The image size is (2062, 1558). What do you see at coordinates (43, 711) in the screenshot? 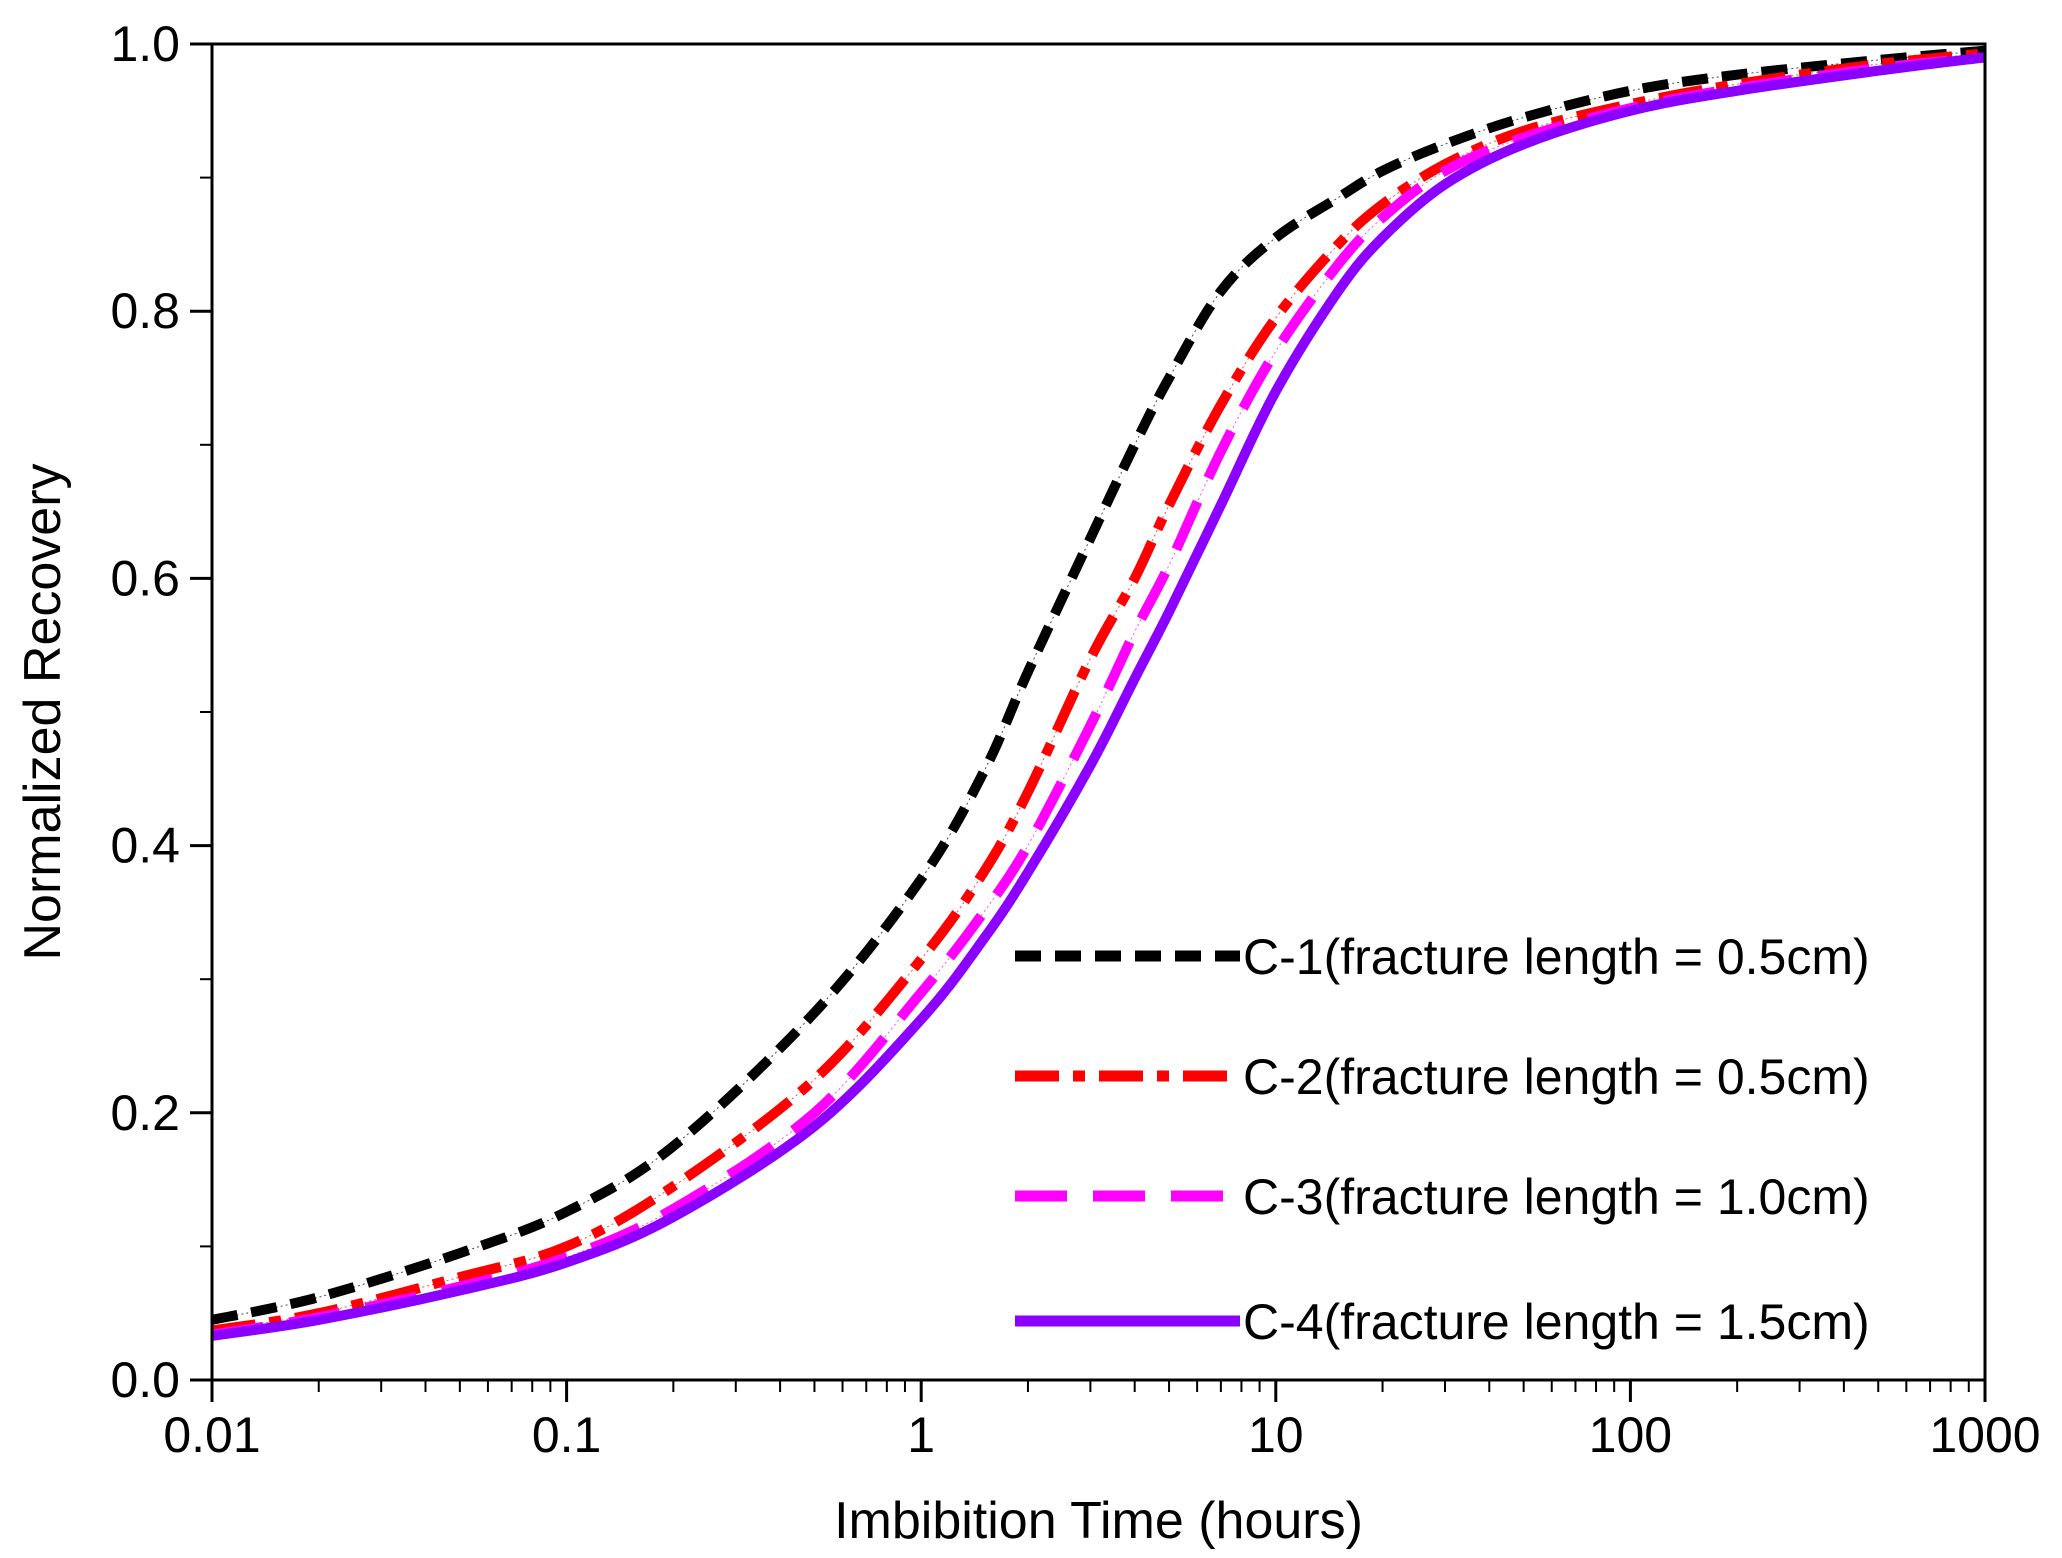
I see `y-axis-title: Normalized Recovery` at bounding box center [43, 711].